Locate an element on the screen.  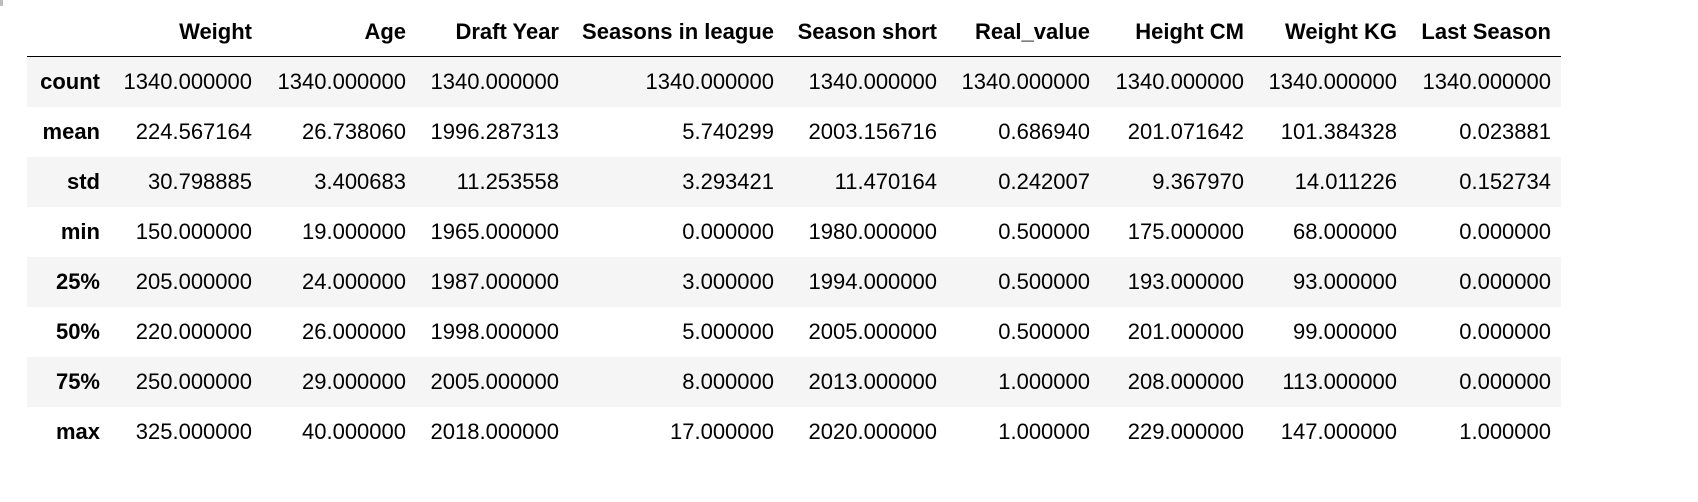
column-header: Height CM is located at coordinates (1177, 33).